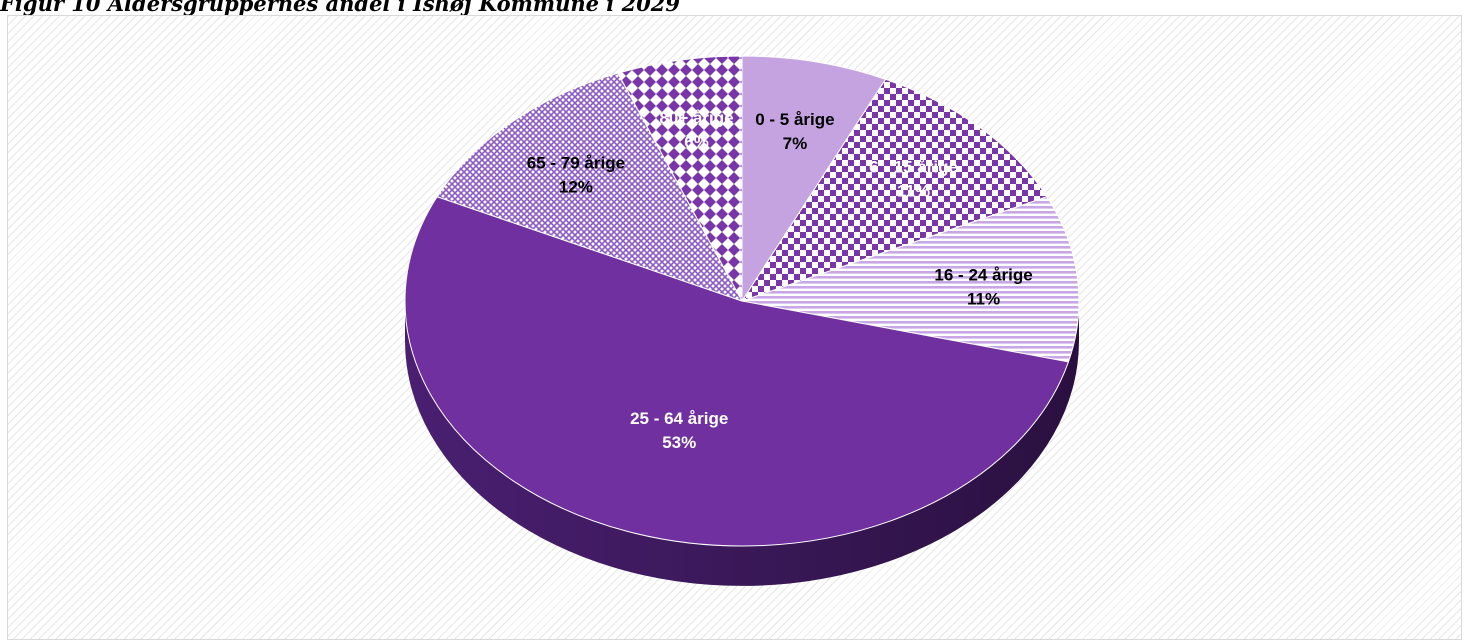 The width and height of the screenshot is (1465, 642). I want to click on slice-pct-1: 11%, so click(913, 190).